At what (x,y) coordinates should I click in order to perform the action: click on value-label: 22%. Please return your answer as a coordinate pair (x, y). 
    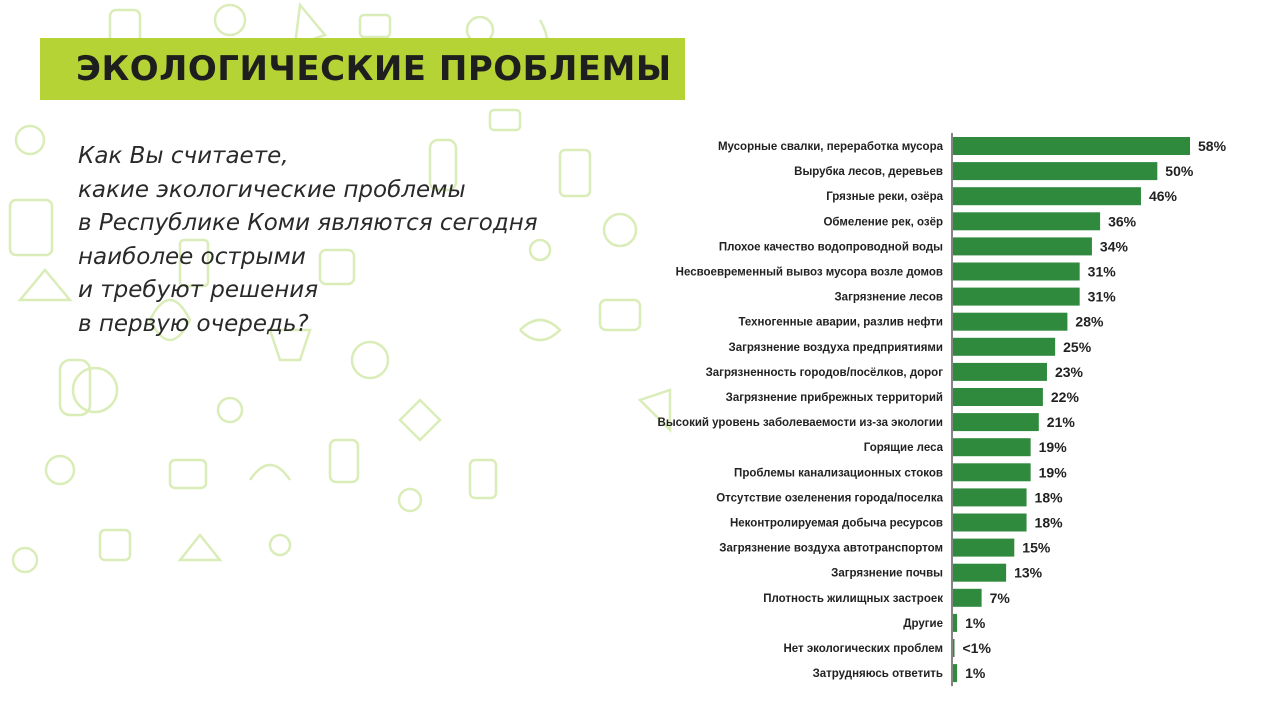
    Looking at the image, I should click on (1065, 397).